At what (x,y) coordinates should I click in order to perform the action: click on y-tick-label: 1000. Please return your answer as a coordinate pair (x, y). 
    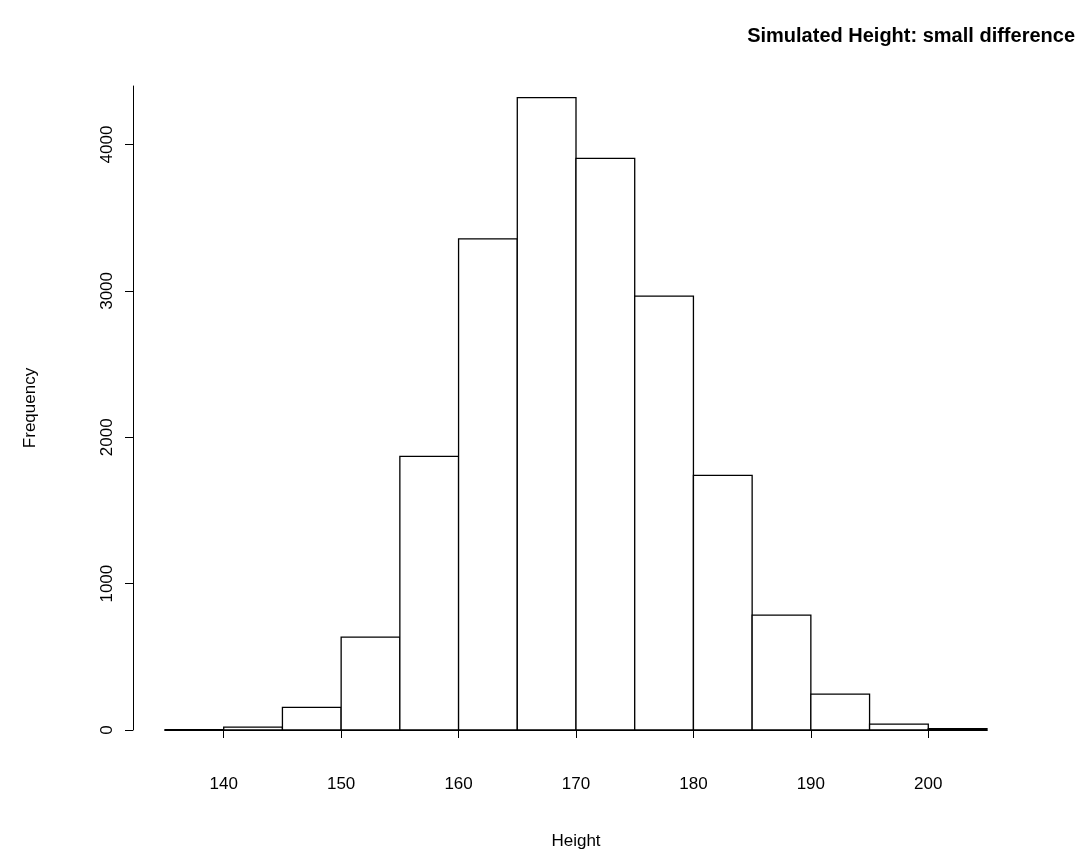
    Looking at the image, I should click on (106, 583).